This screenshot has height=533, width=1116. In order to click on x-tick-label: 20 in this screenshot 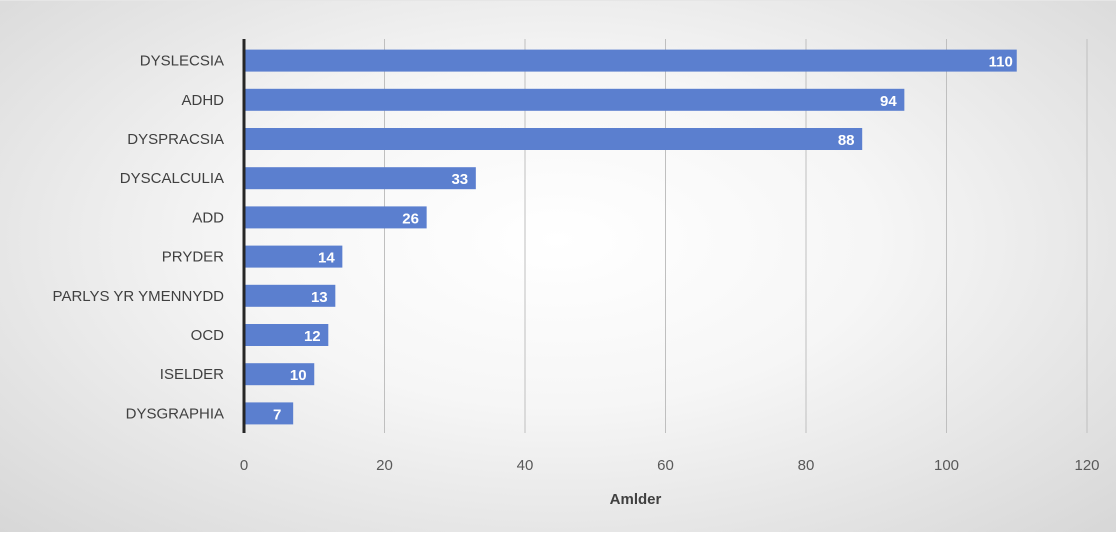, I will do `click(384, 465)`.